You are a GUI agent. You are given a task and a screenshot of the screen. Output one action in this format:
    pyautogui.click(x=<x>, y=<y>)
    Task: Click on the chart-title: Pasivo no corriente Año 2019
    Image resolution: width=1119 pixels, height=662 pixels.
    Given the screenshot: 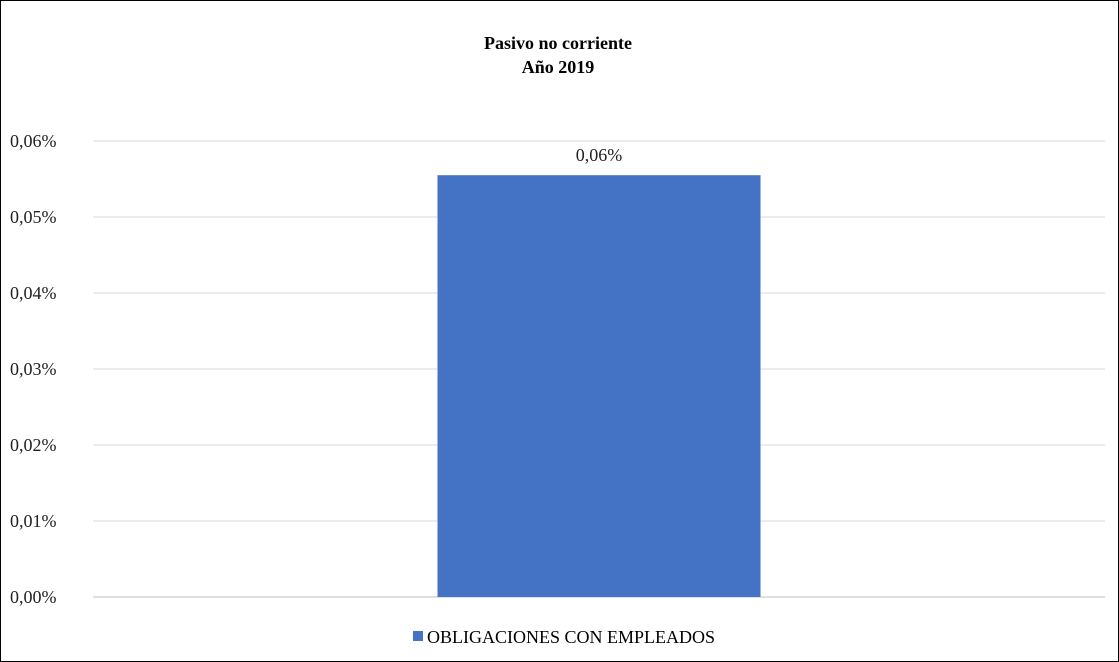 What is the action you would take?
    pyautogui.click(x=558, y=55)
    